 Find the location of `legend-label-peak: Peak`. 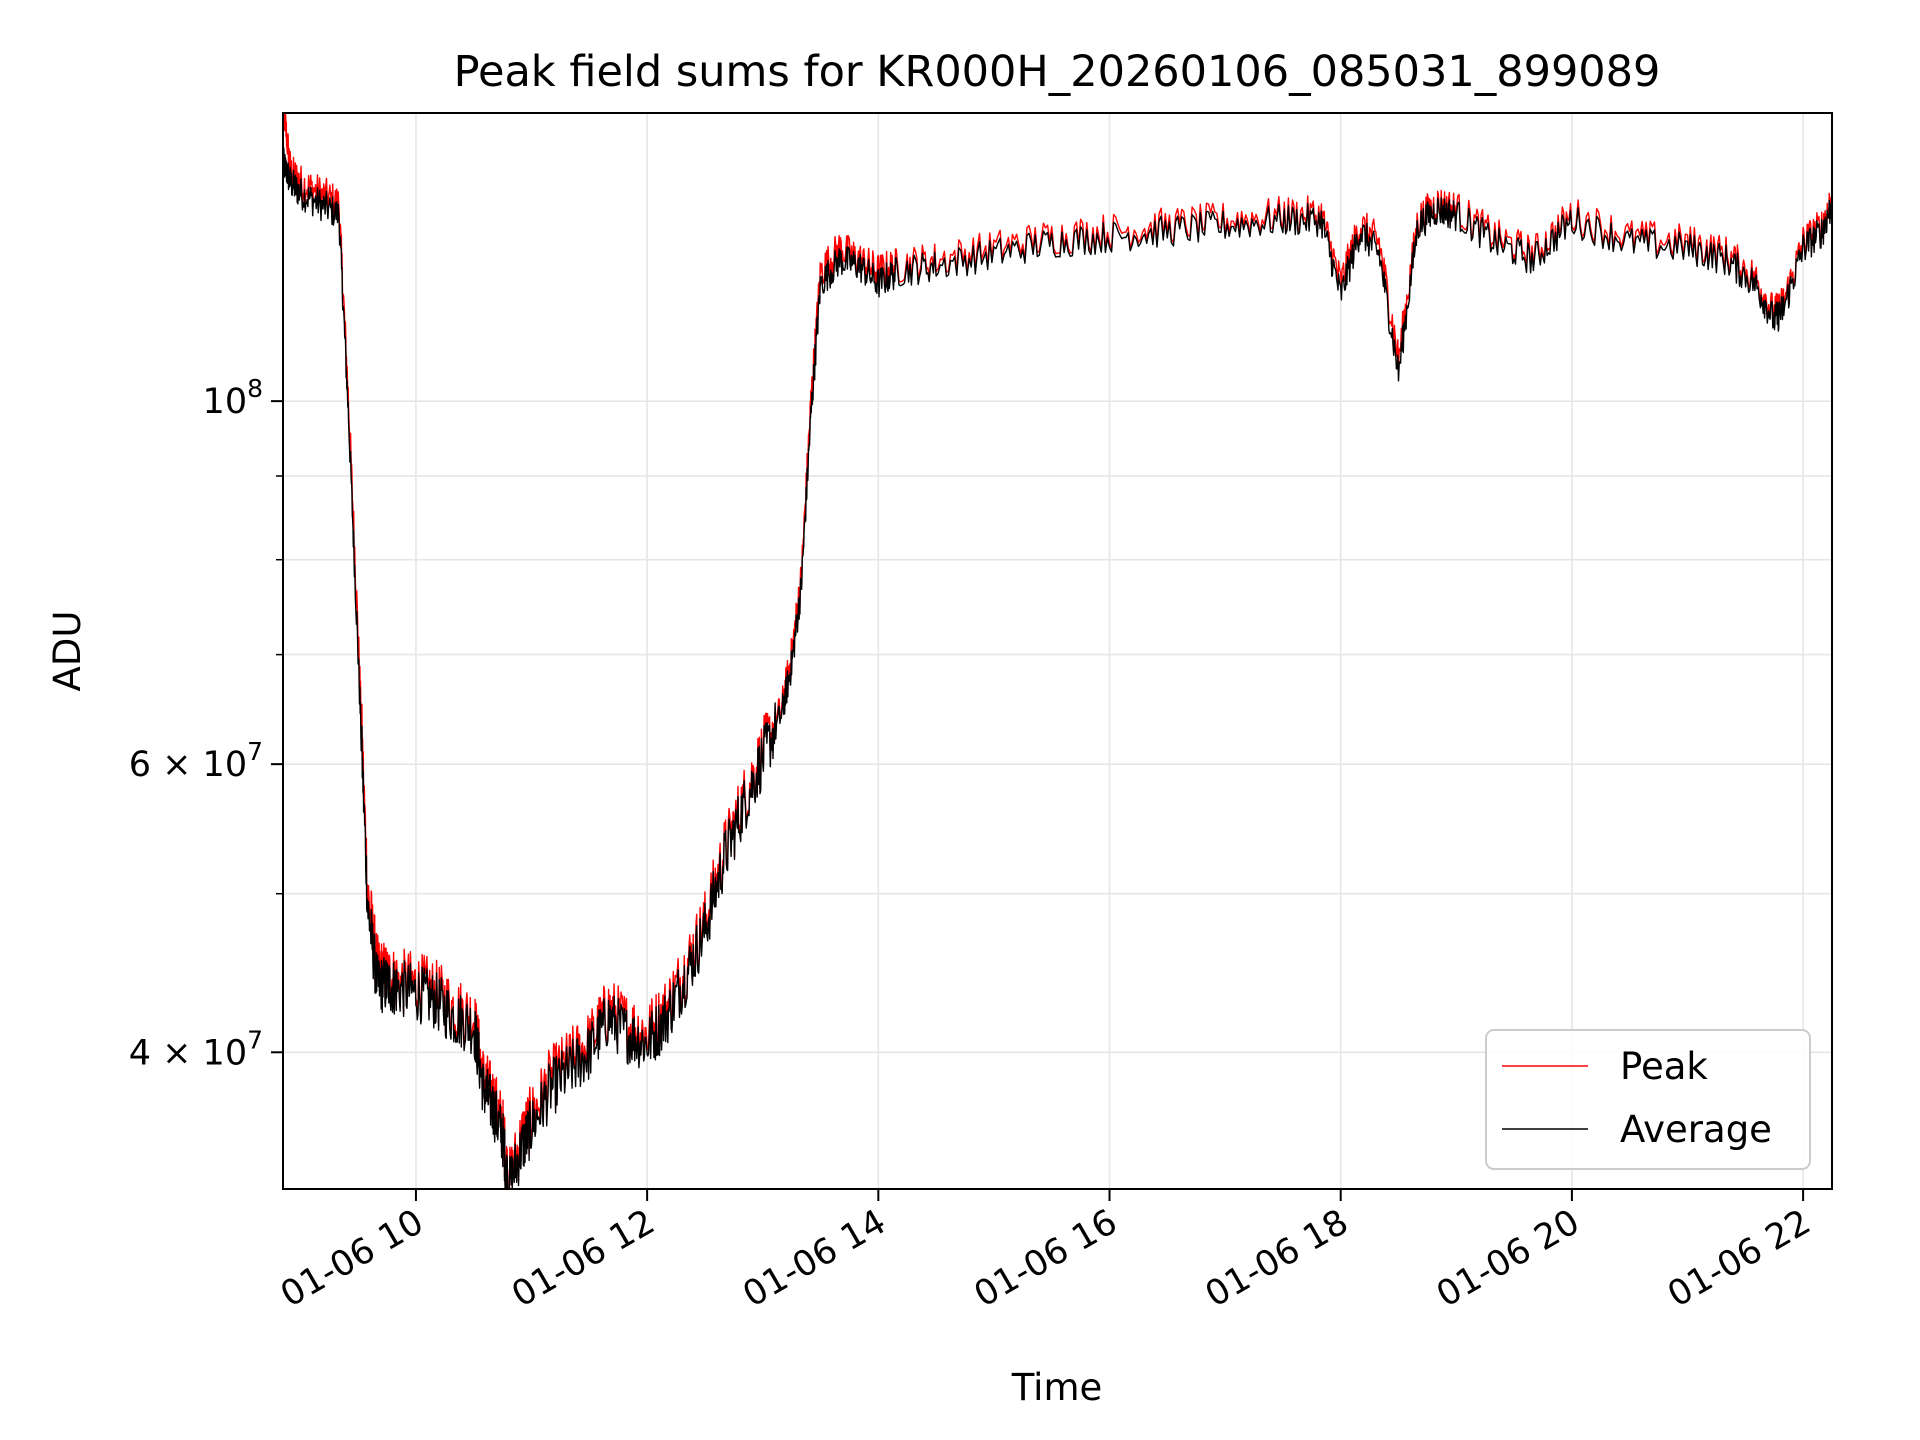

legend-label-peak: Peak is located at coordinates (1664, 1066).